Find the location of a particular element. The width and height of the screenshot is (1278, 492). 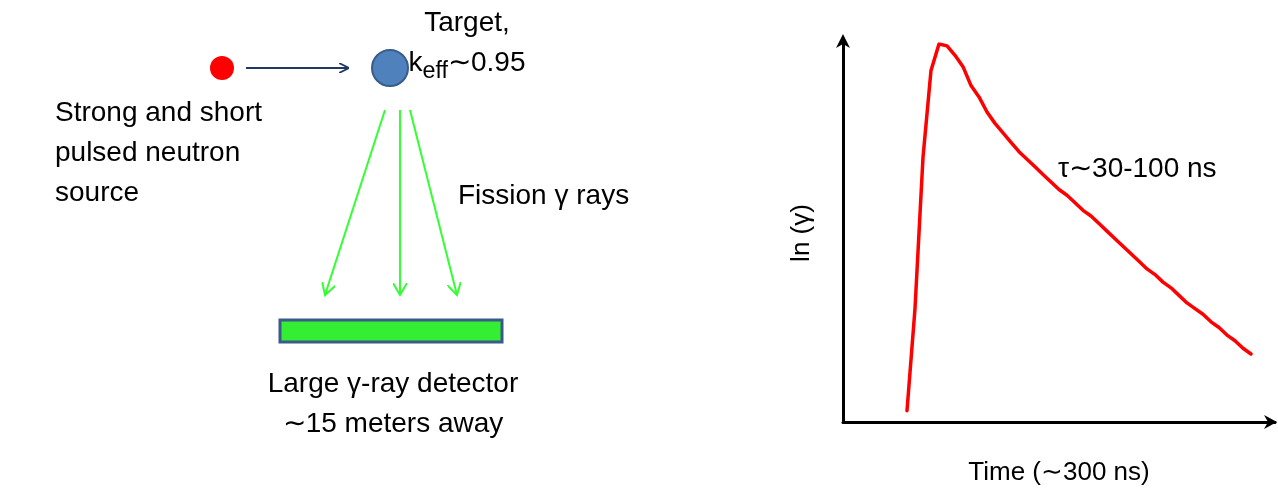

text: Large γ-ray detector ∼15 meters away is located at coordinates (393, 403).